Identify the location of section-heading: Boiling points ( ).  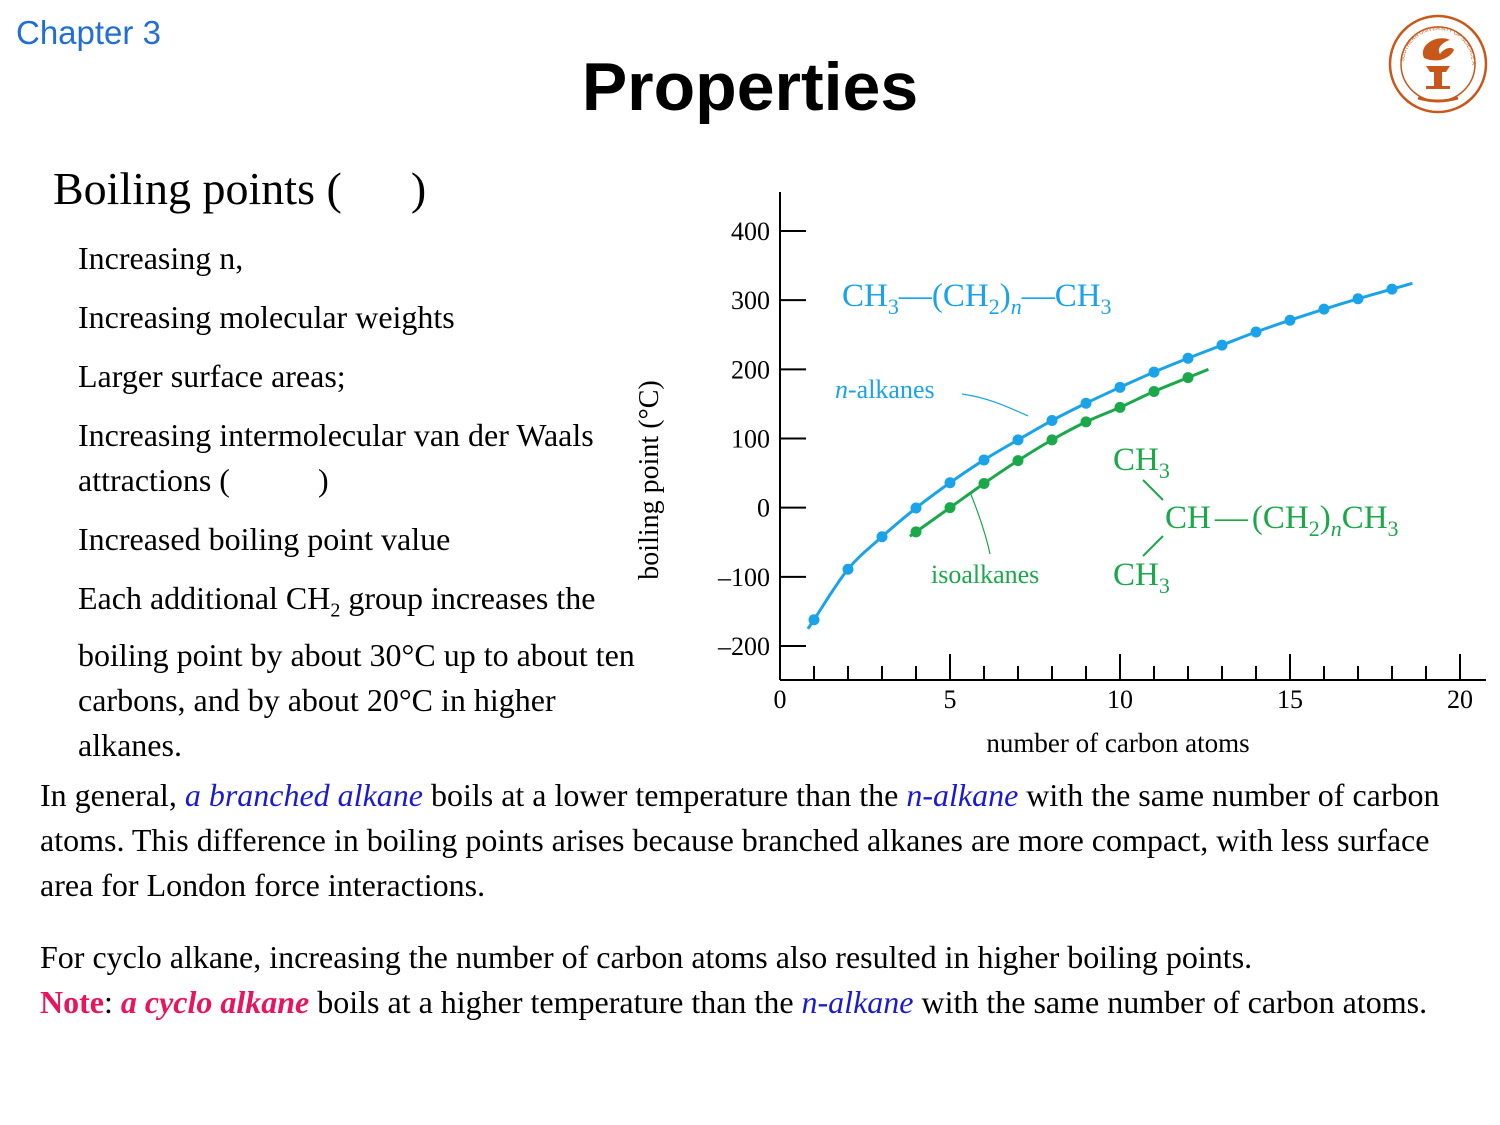
(239, 188).